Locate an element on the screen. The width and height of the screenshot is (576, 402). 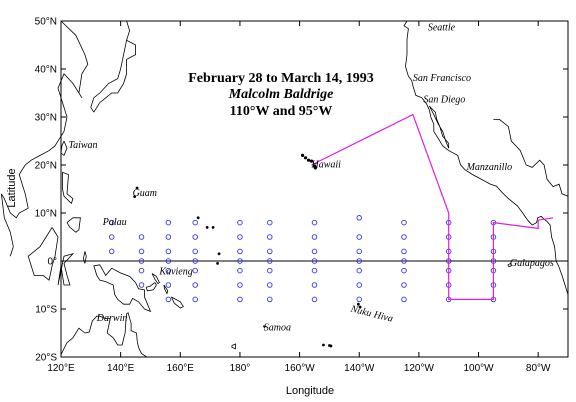
place-label: San Diego is located at coordinates (444, 100).